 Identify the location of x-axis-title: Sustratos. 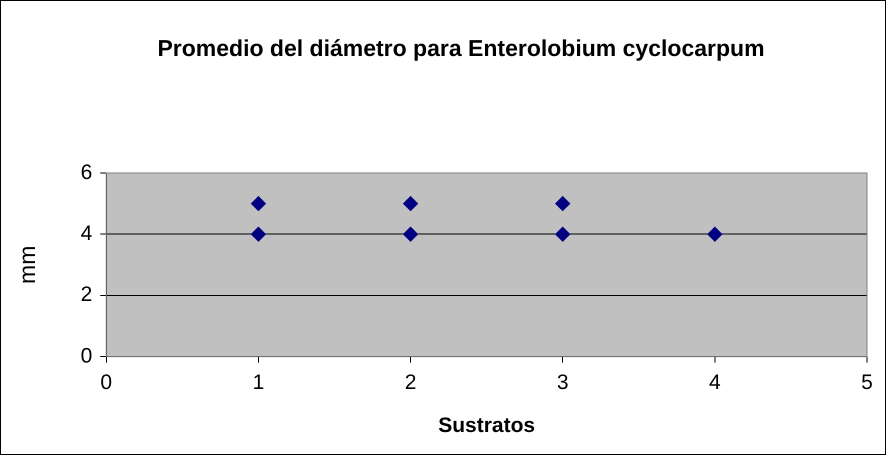
(487, 426).